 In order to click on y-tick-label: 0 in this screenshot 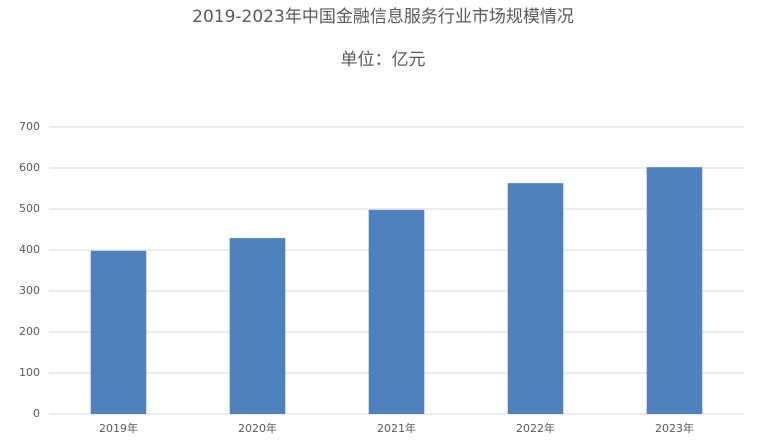, I will do `click(36, 413)`.